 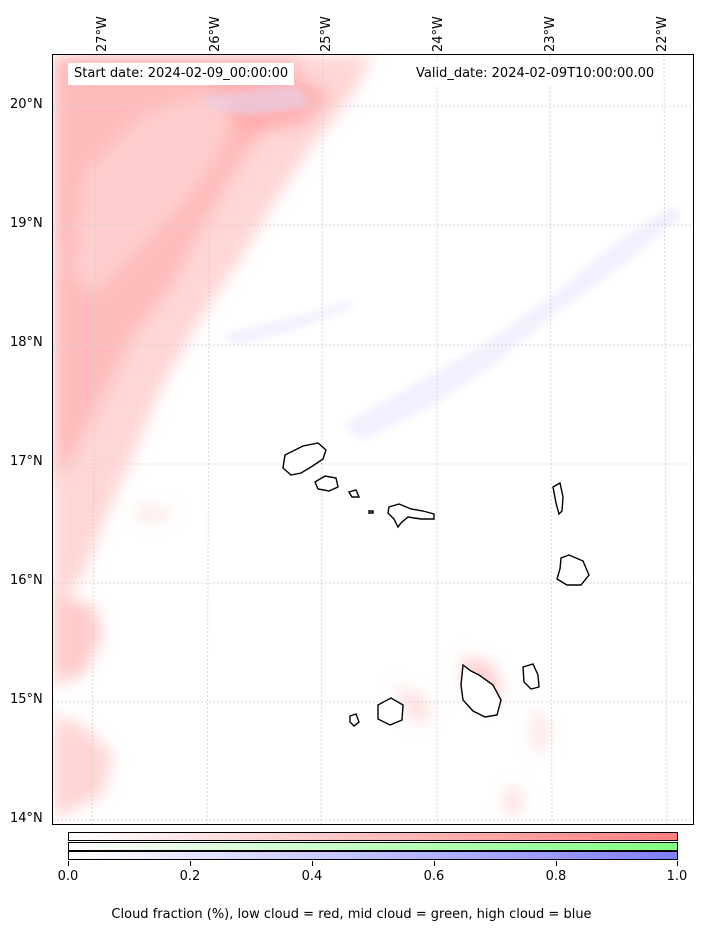 I want to click on colorbar, so click(x=373, y=846).